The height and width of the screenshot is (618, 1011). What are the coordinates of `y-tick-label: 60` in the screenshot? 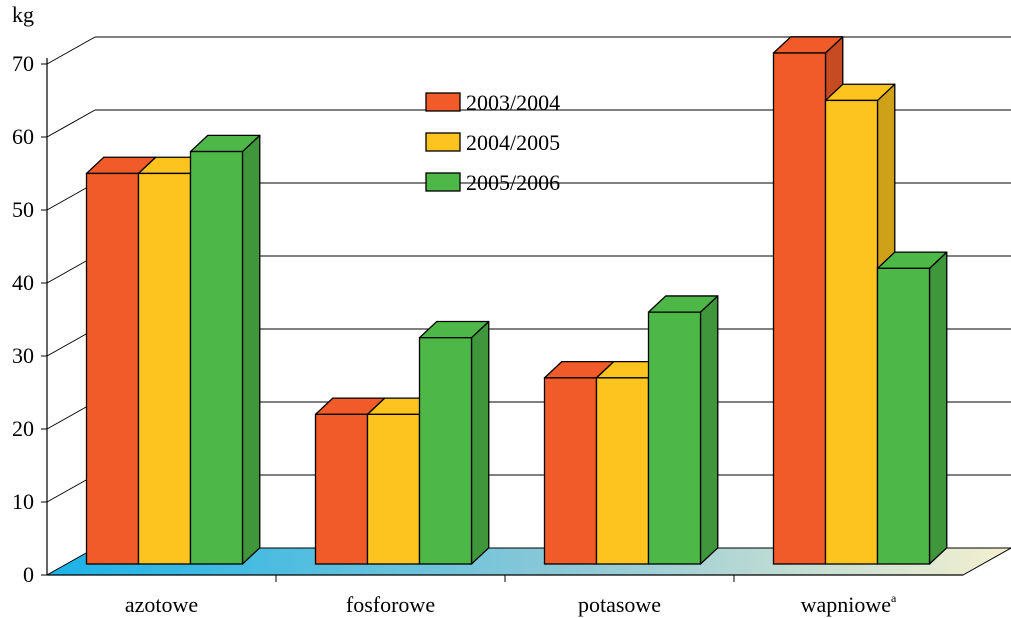 It's located at (23, 136).